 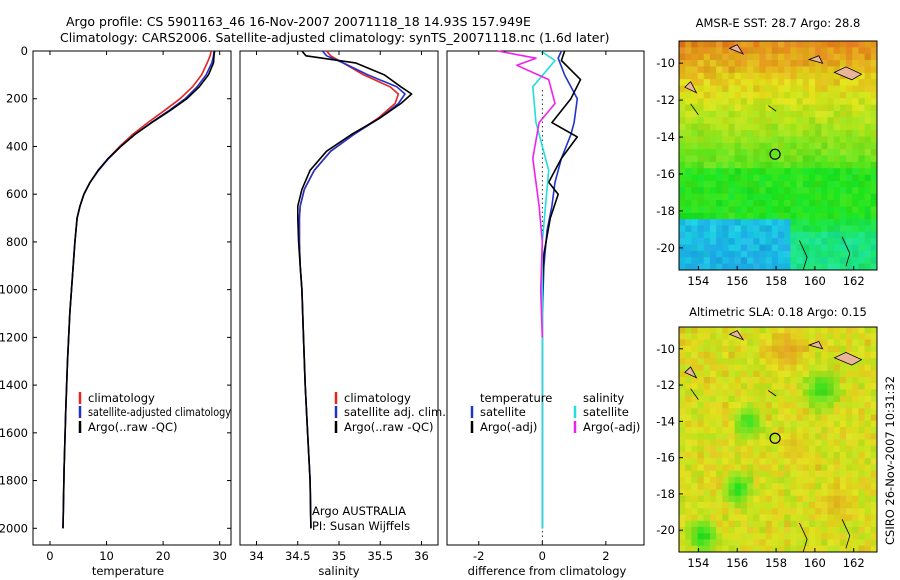 What do you see at coordinates (778, 23) in the screenshot?
I see `sst-map-title: AMSR-E SST: 28.7 Argo: 28.8` at bounding box center [778, 23].